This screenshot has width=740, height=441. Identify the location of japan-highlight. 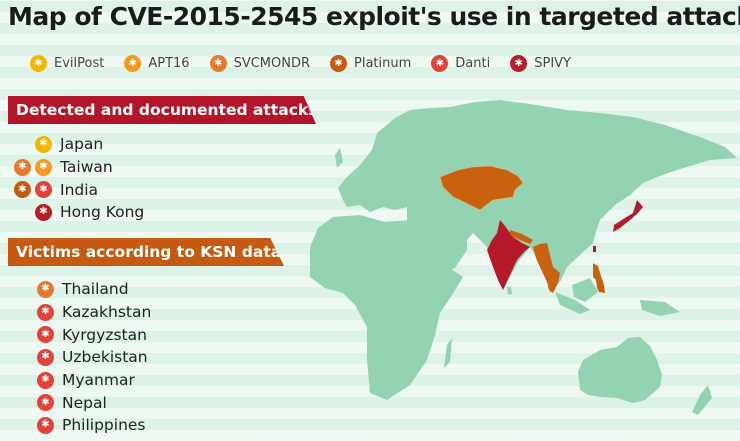
(628, 216).